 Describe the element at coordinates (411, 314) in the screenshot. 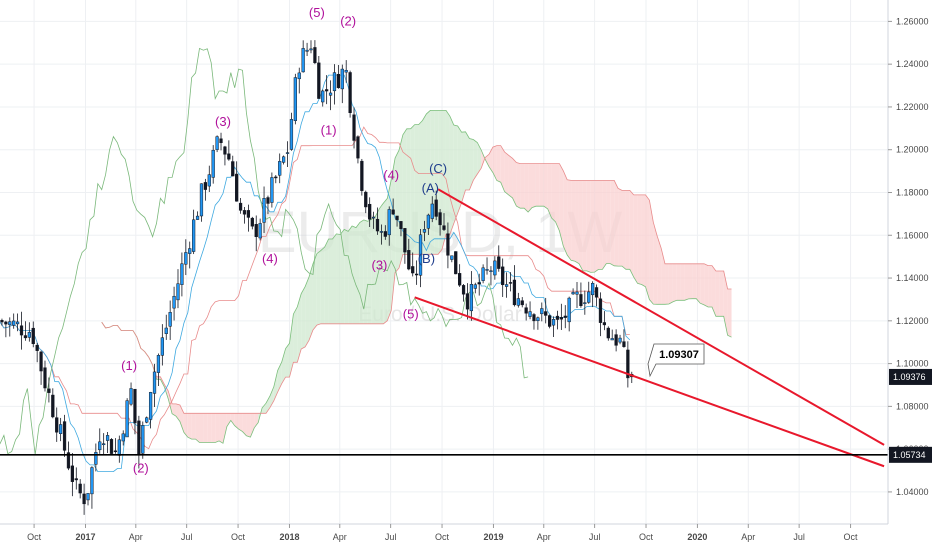

I see `wave-label: (5)` at that location.